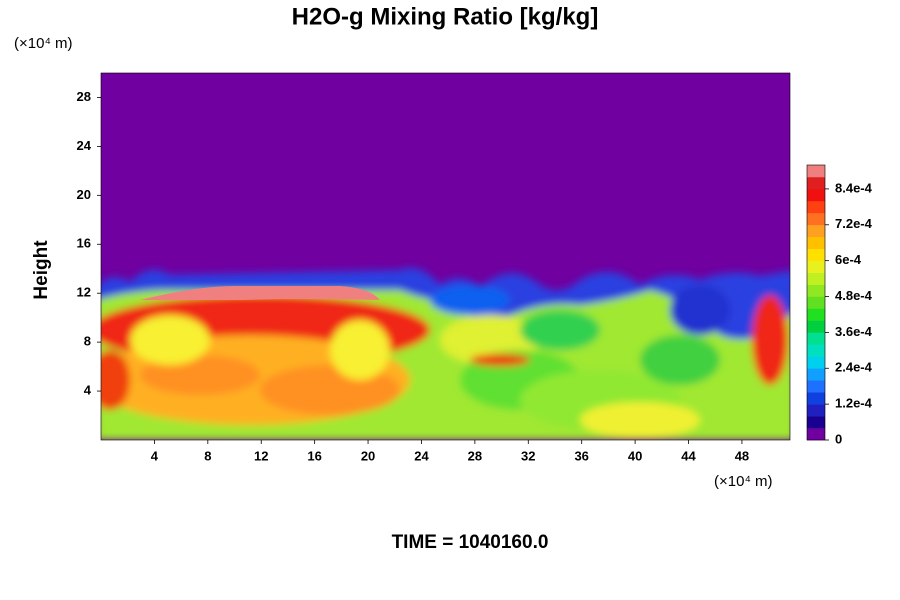 This screenshot has width=900, height=600. I want to click on chart-title: H2O-g Mixing Ratio [kg/kg], so click(445, 16).